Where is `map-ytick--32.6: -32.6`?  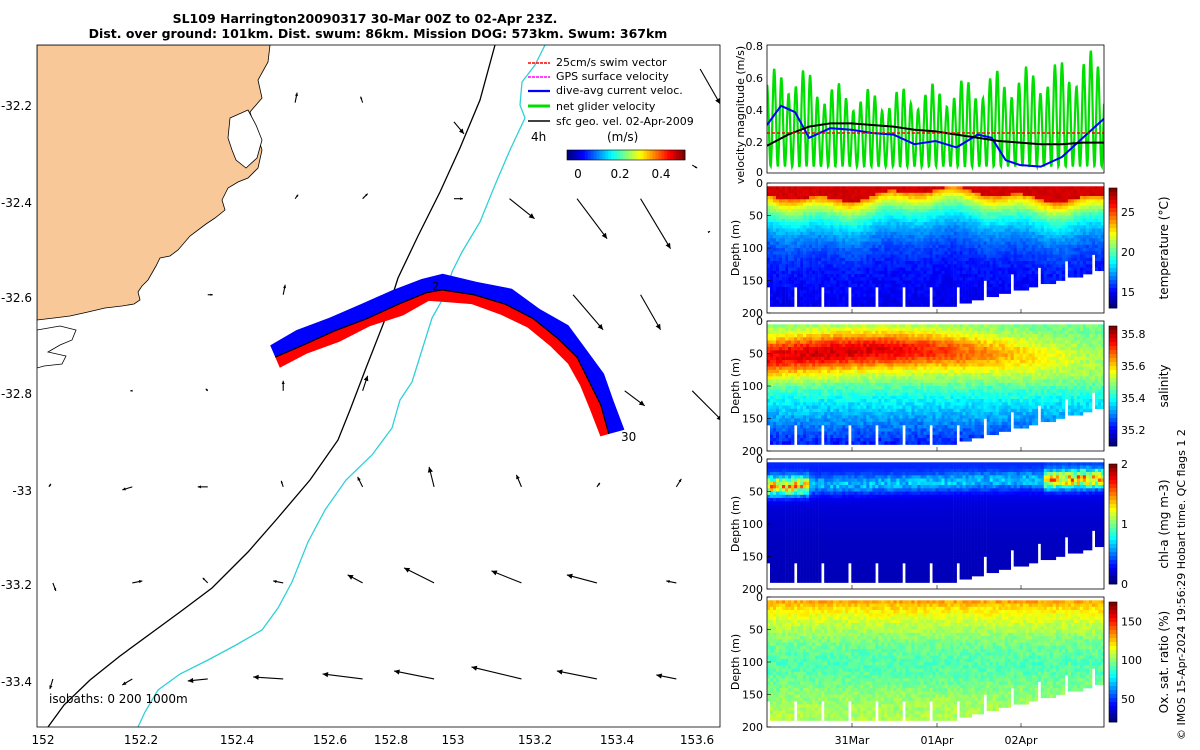
map-ytick--32.6: -32.6 is located at coordinates (16, 298).